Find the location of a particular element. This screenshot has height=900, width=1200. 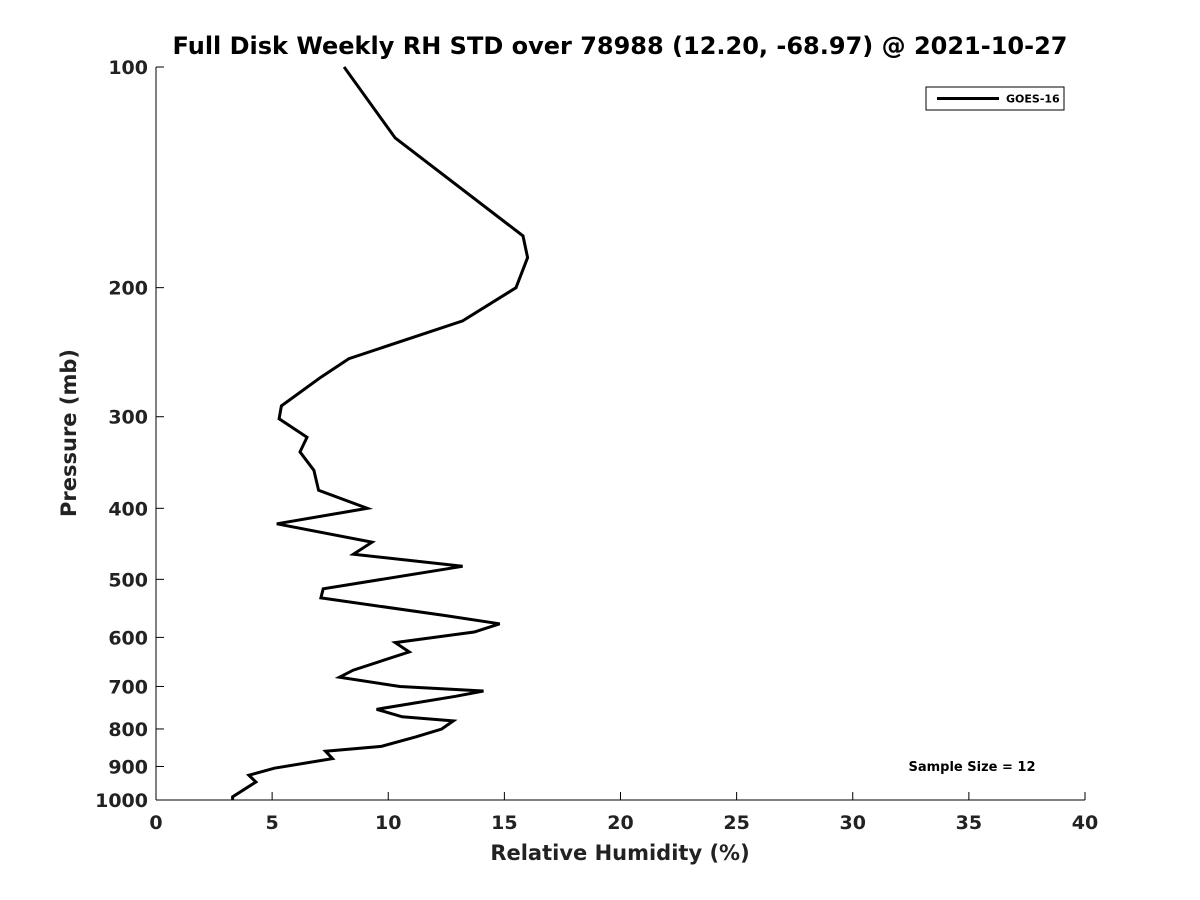

x-tick-label-35: 35 is located at coordinates (969, 823).